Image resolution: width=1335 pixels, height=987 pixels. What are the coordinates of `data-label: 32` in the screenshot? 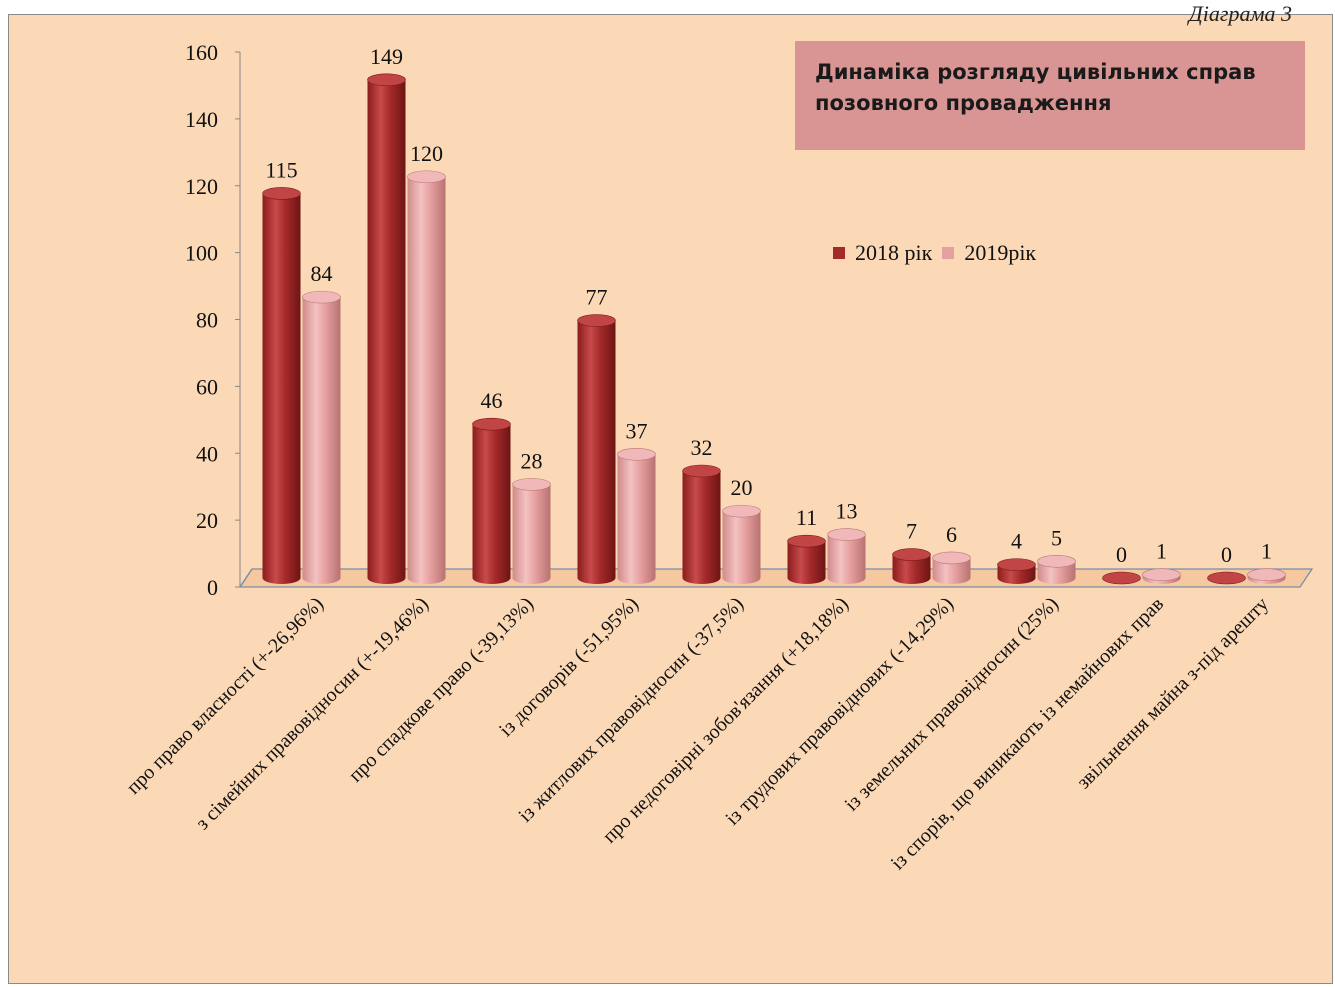 It's located at (702, 447).